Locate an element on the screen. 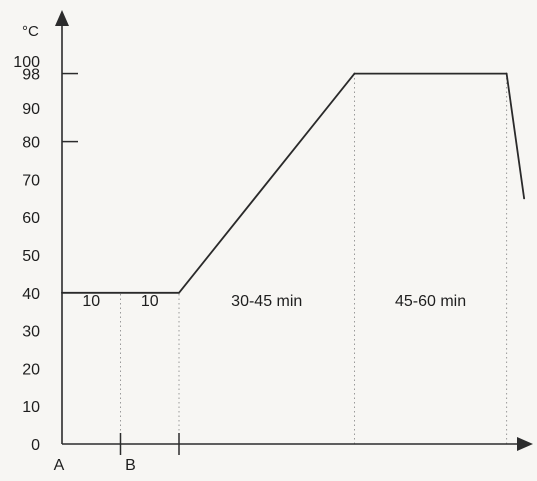 This screenshot has height=481, width=537. segment-label: 45-60 min is located at coordinates (430, 301).